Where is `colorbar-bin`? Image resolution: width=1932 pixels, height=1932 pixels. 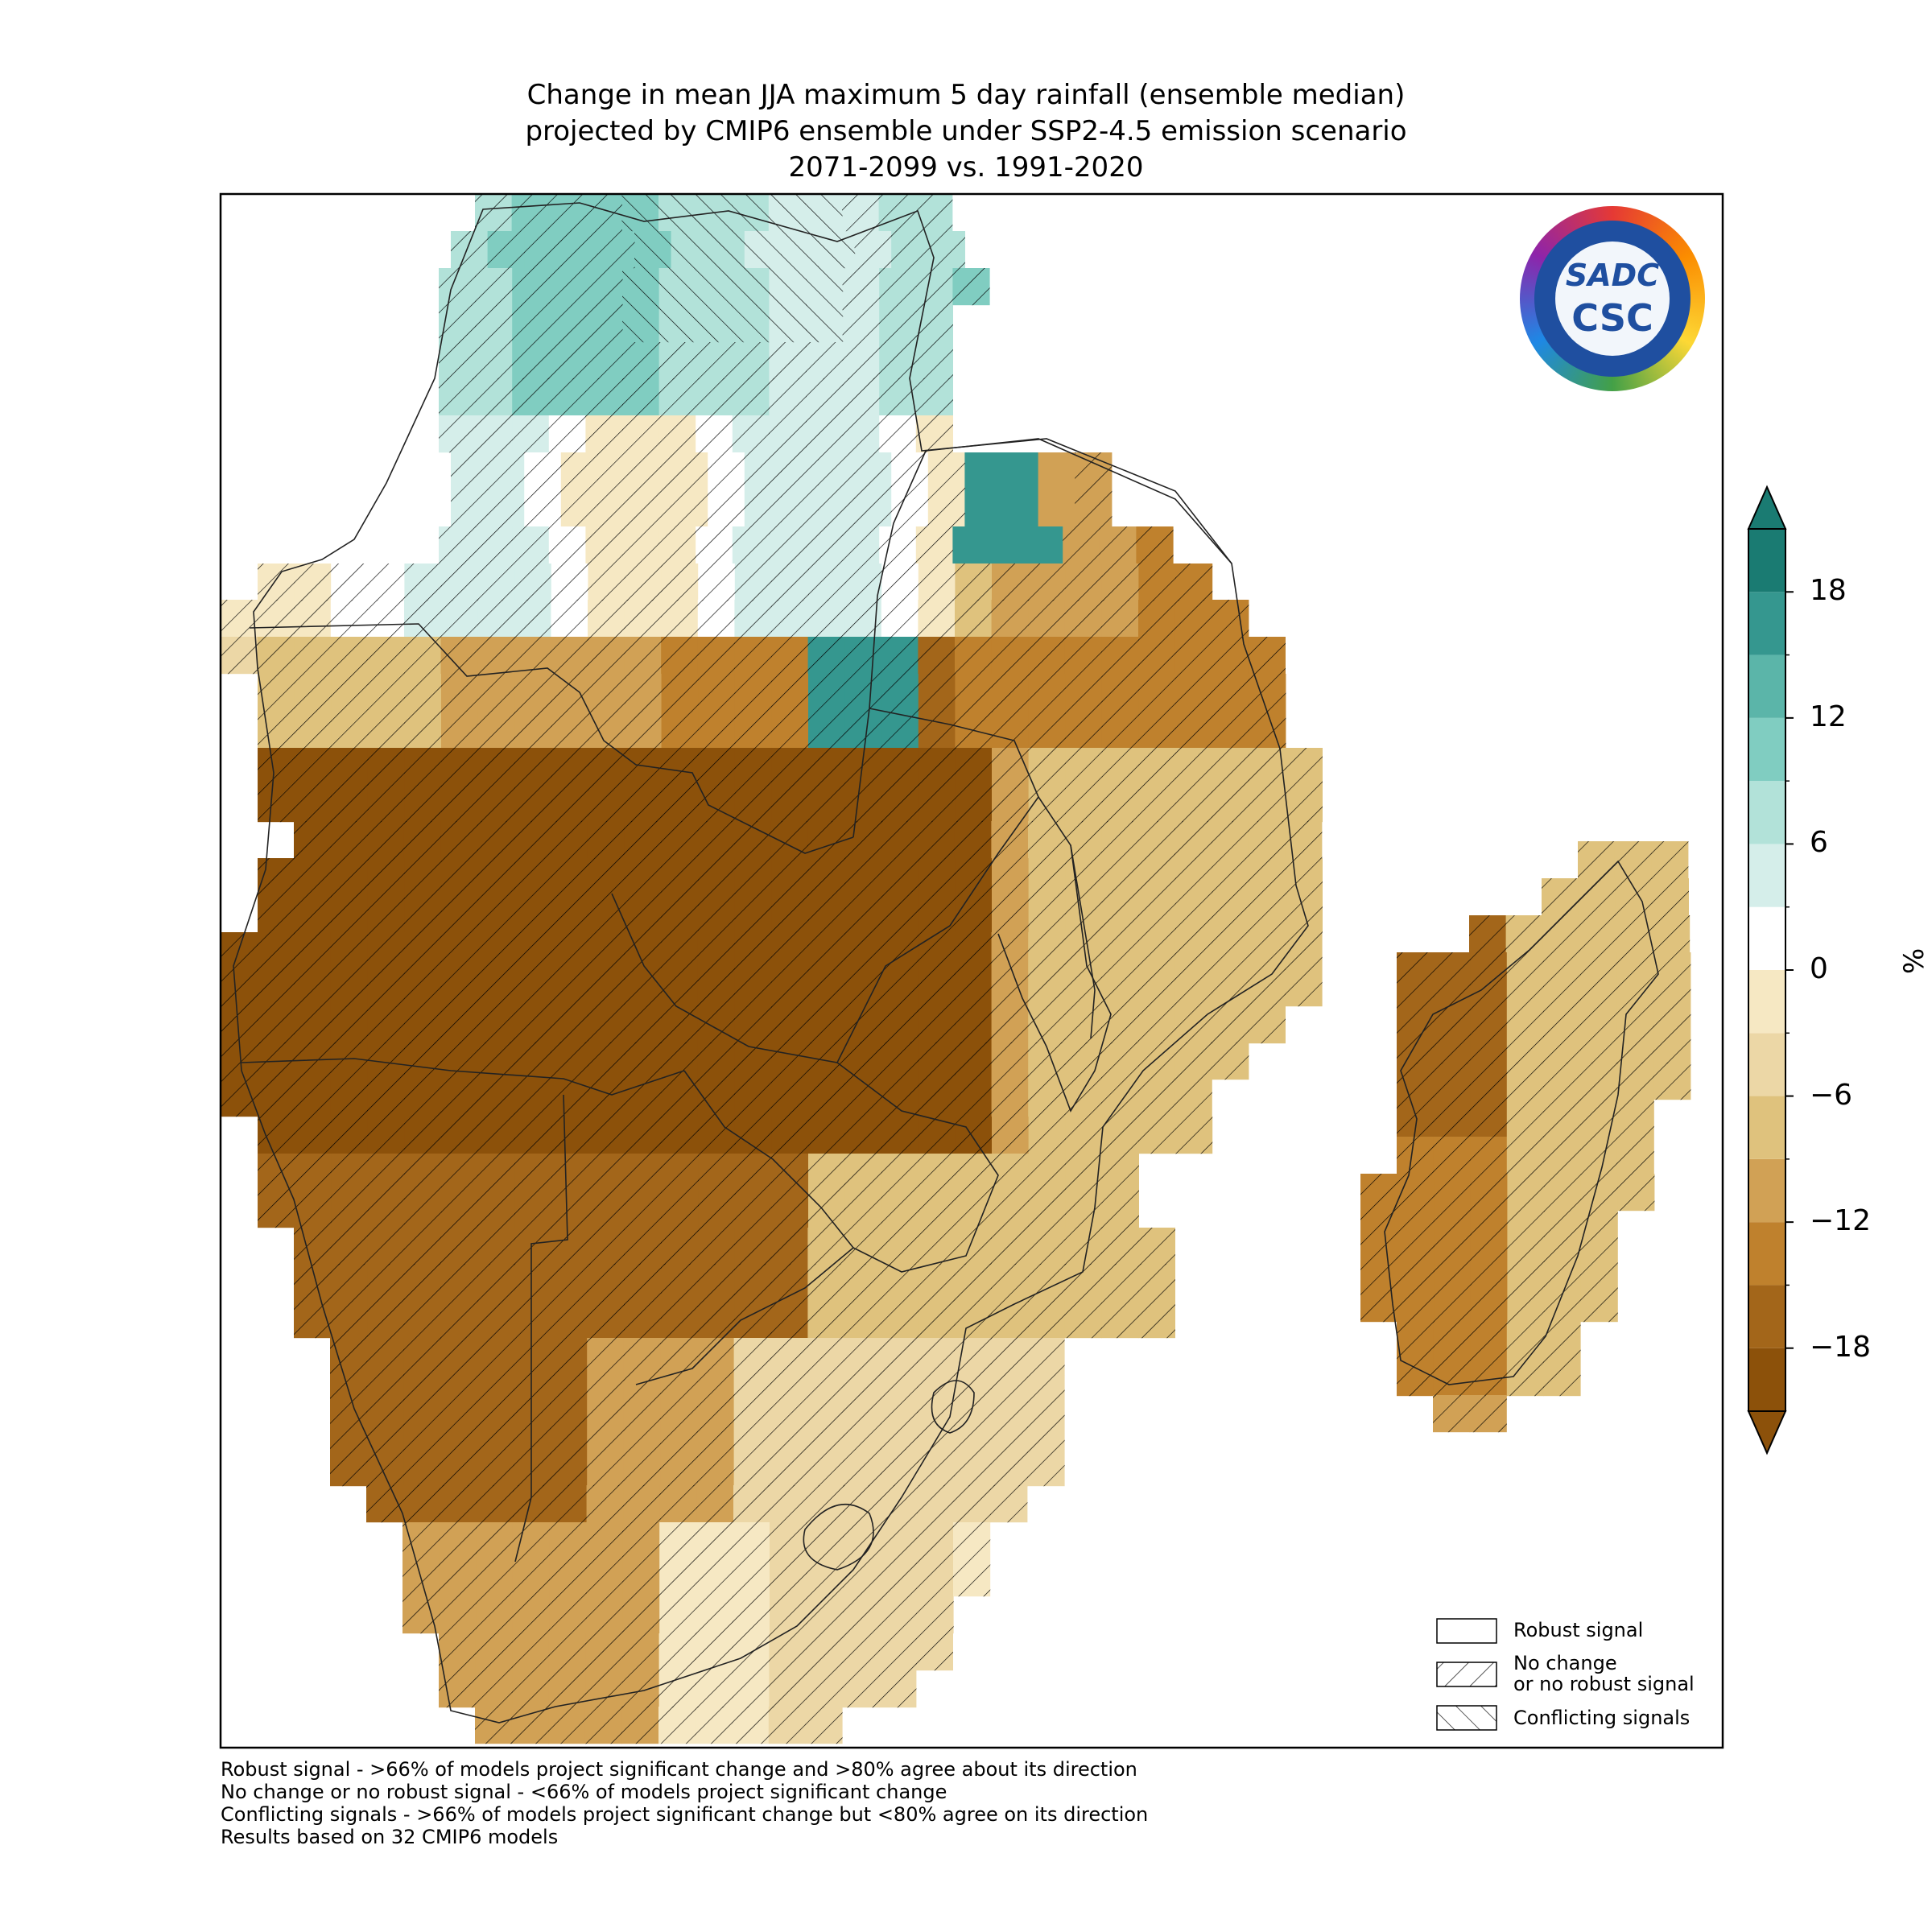 colorbar-bin is located at coordinates (1767, 1064).